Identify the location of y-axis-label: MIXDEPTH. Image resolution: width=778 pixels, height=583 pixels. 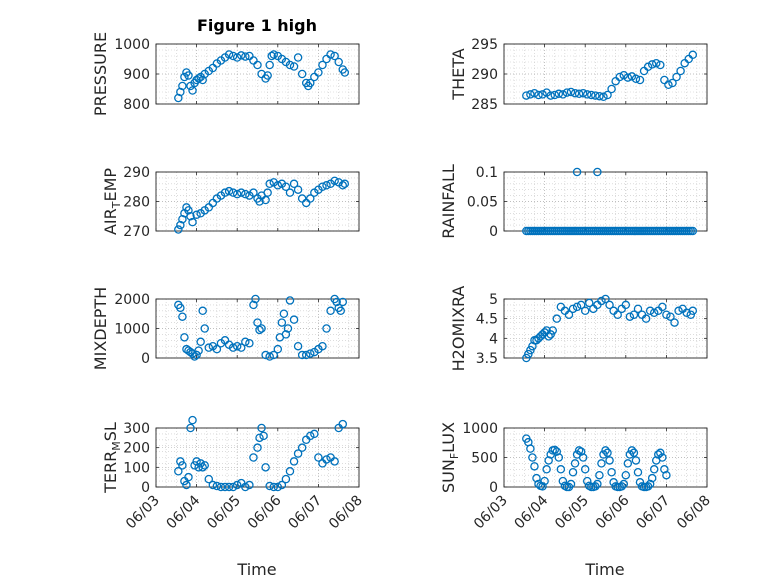
(100, 328).